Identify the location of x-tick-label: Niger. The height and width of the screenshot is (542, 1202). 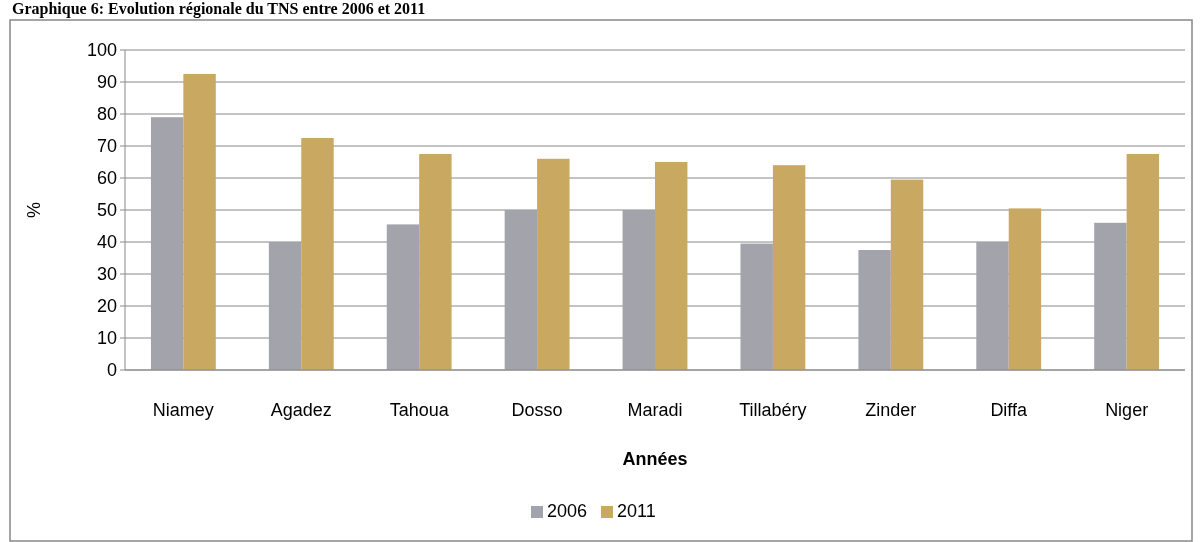
(1127, 410).